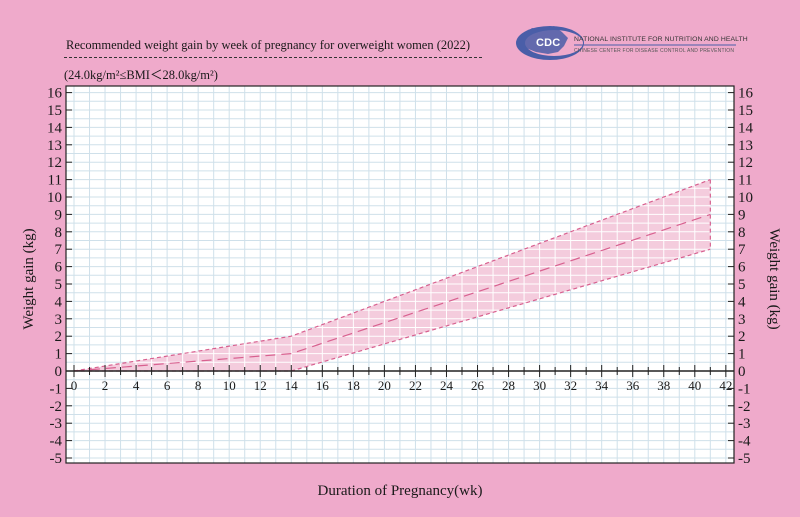  I want to click on y-tick-label-left: 9, so click(59, 215).